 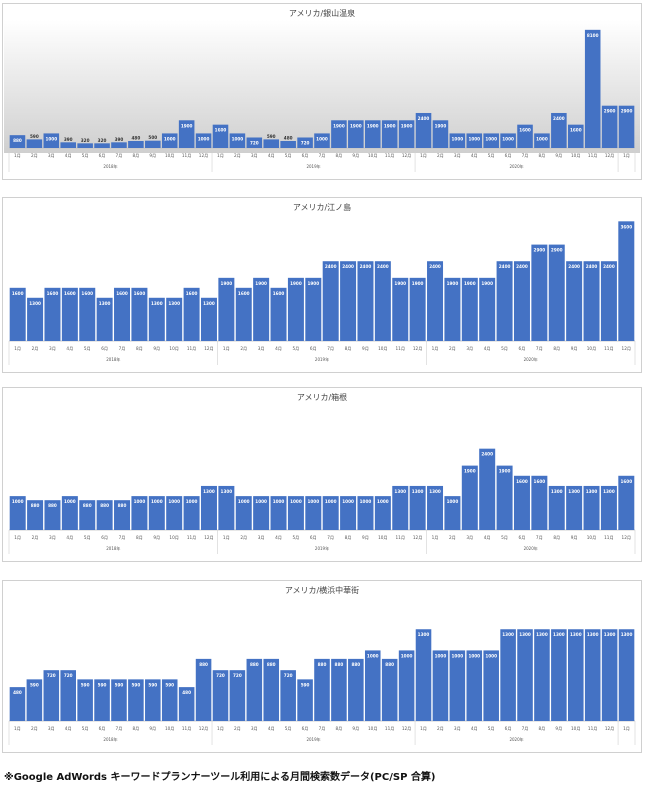 I want to click on data-label: 390, so click(x=119, y=139).